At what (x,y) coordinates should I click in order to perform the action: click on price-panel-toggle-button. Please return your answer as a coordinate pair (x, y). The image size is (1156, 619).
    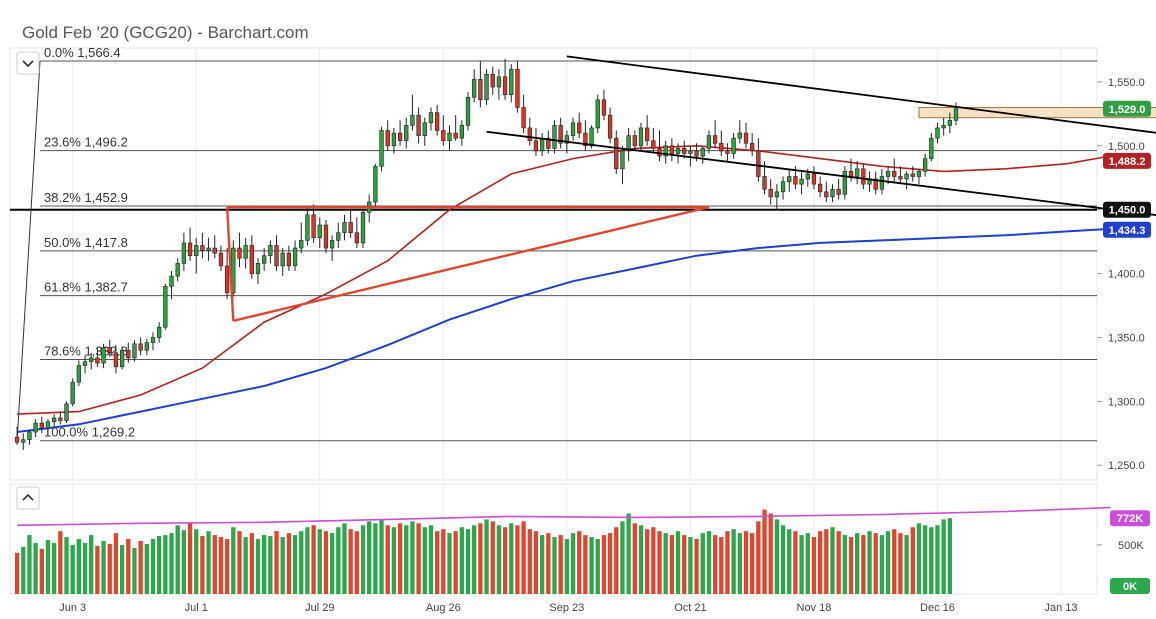
    Looking at the image, I should click on (28, 63).